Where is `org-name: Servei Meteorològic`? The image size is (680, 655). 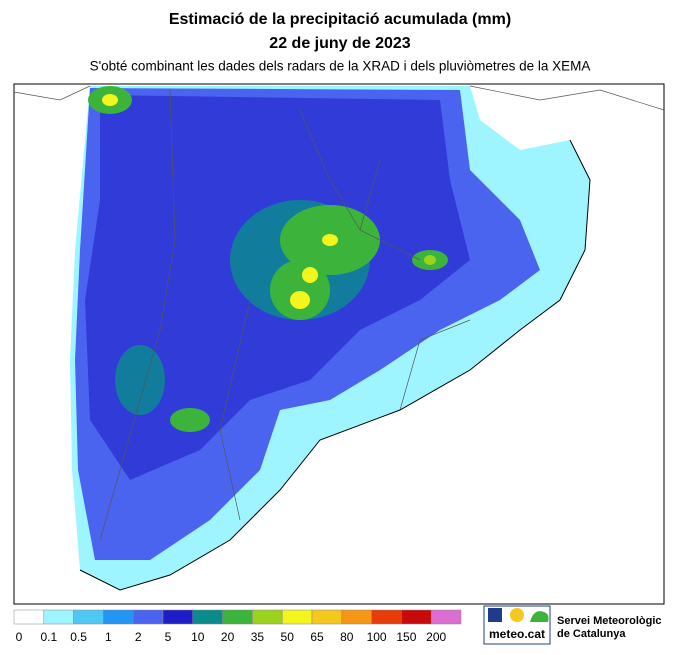
org-name: Servei Meteorològic is located at coordinates (609, 621).